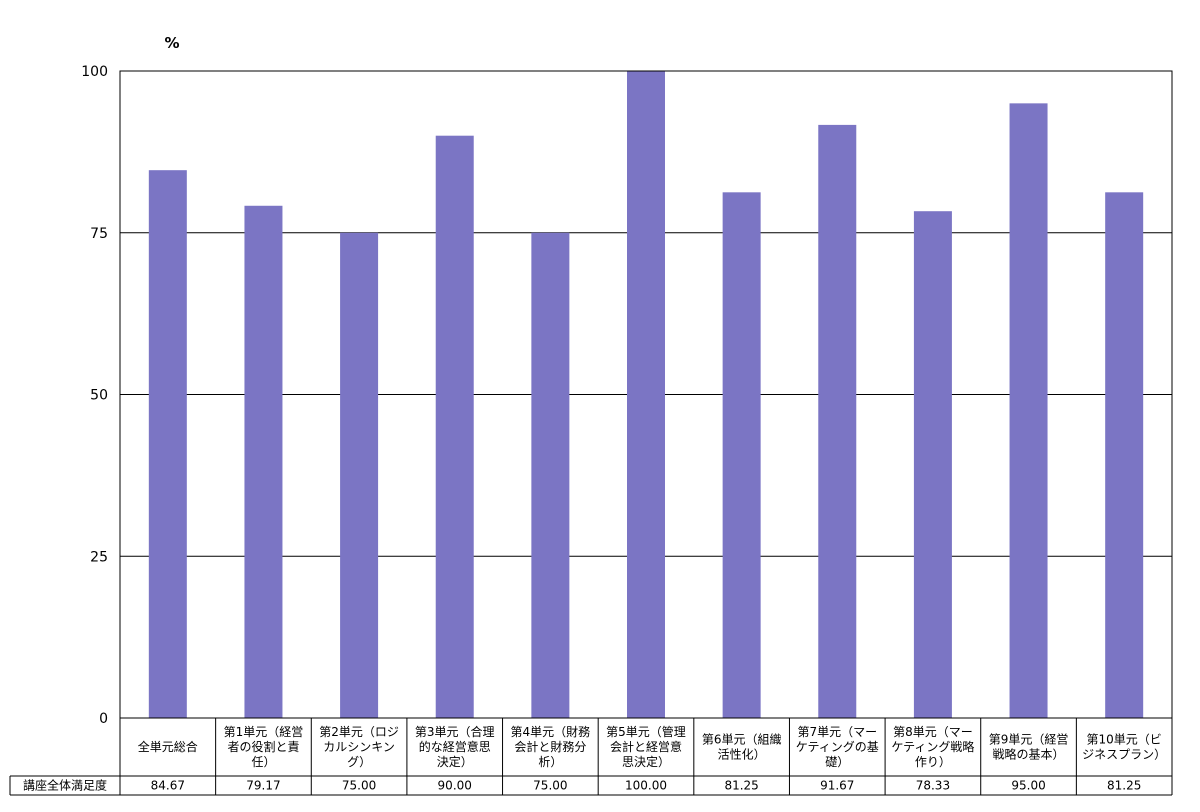 The height and width of the screenshot is (812, 1200). Describe the element at coordinates (103, 719) in the screenshot. I see `y-tick-label: 0` at that location.